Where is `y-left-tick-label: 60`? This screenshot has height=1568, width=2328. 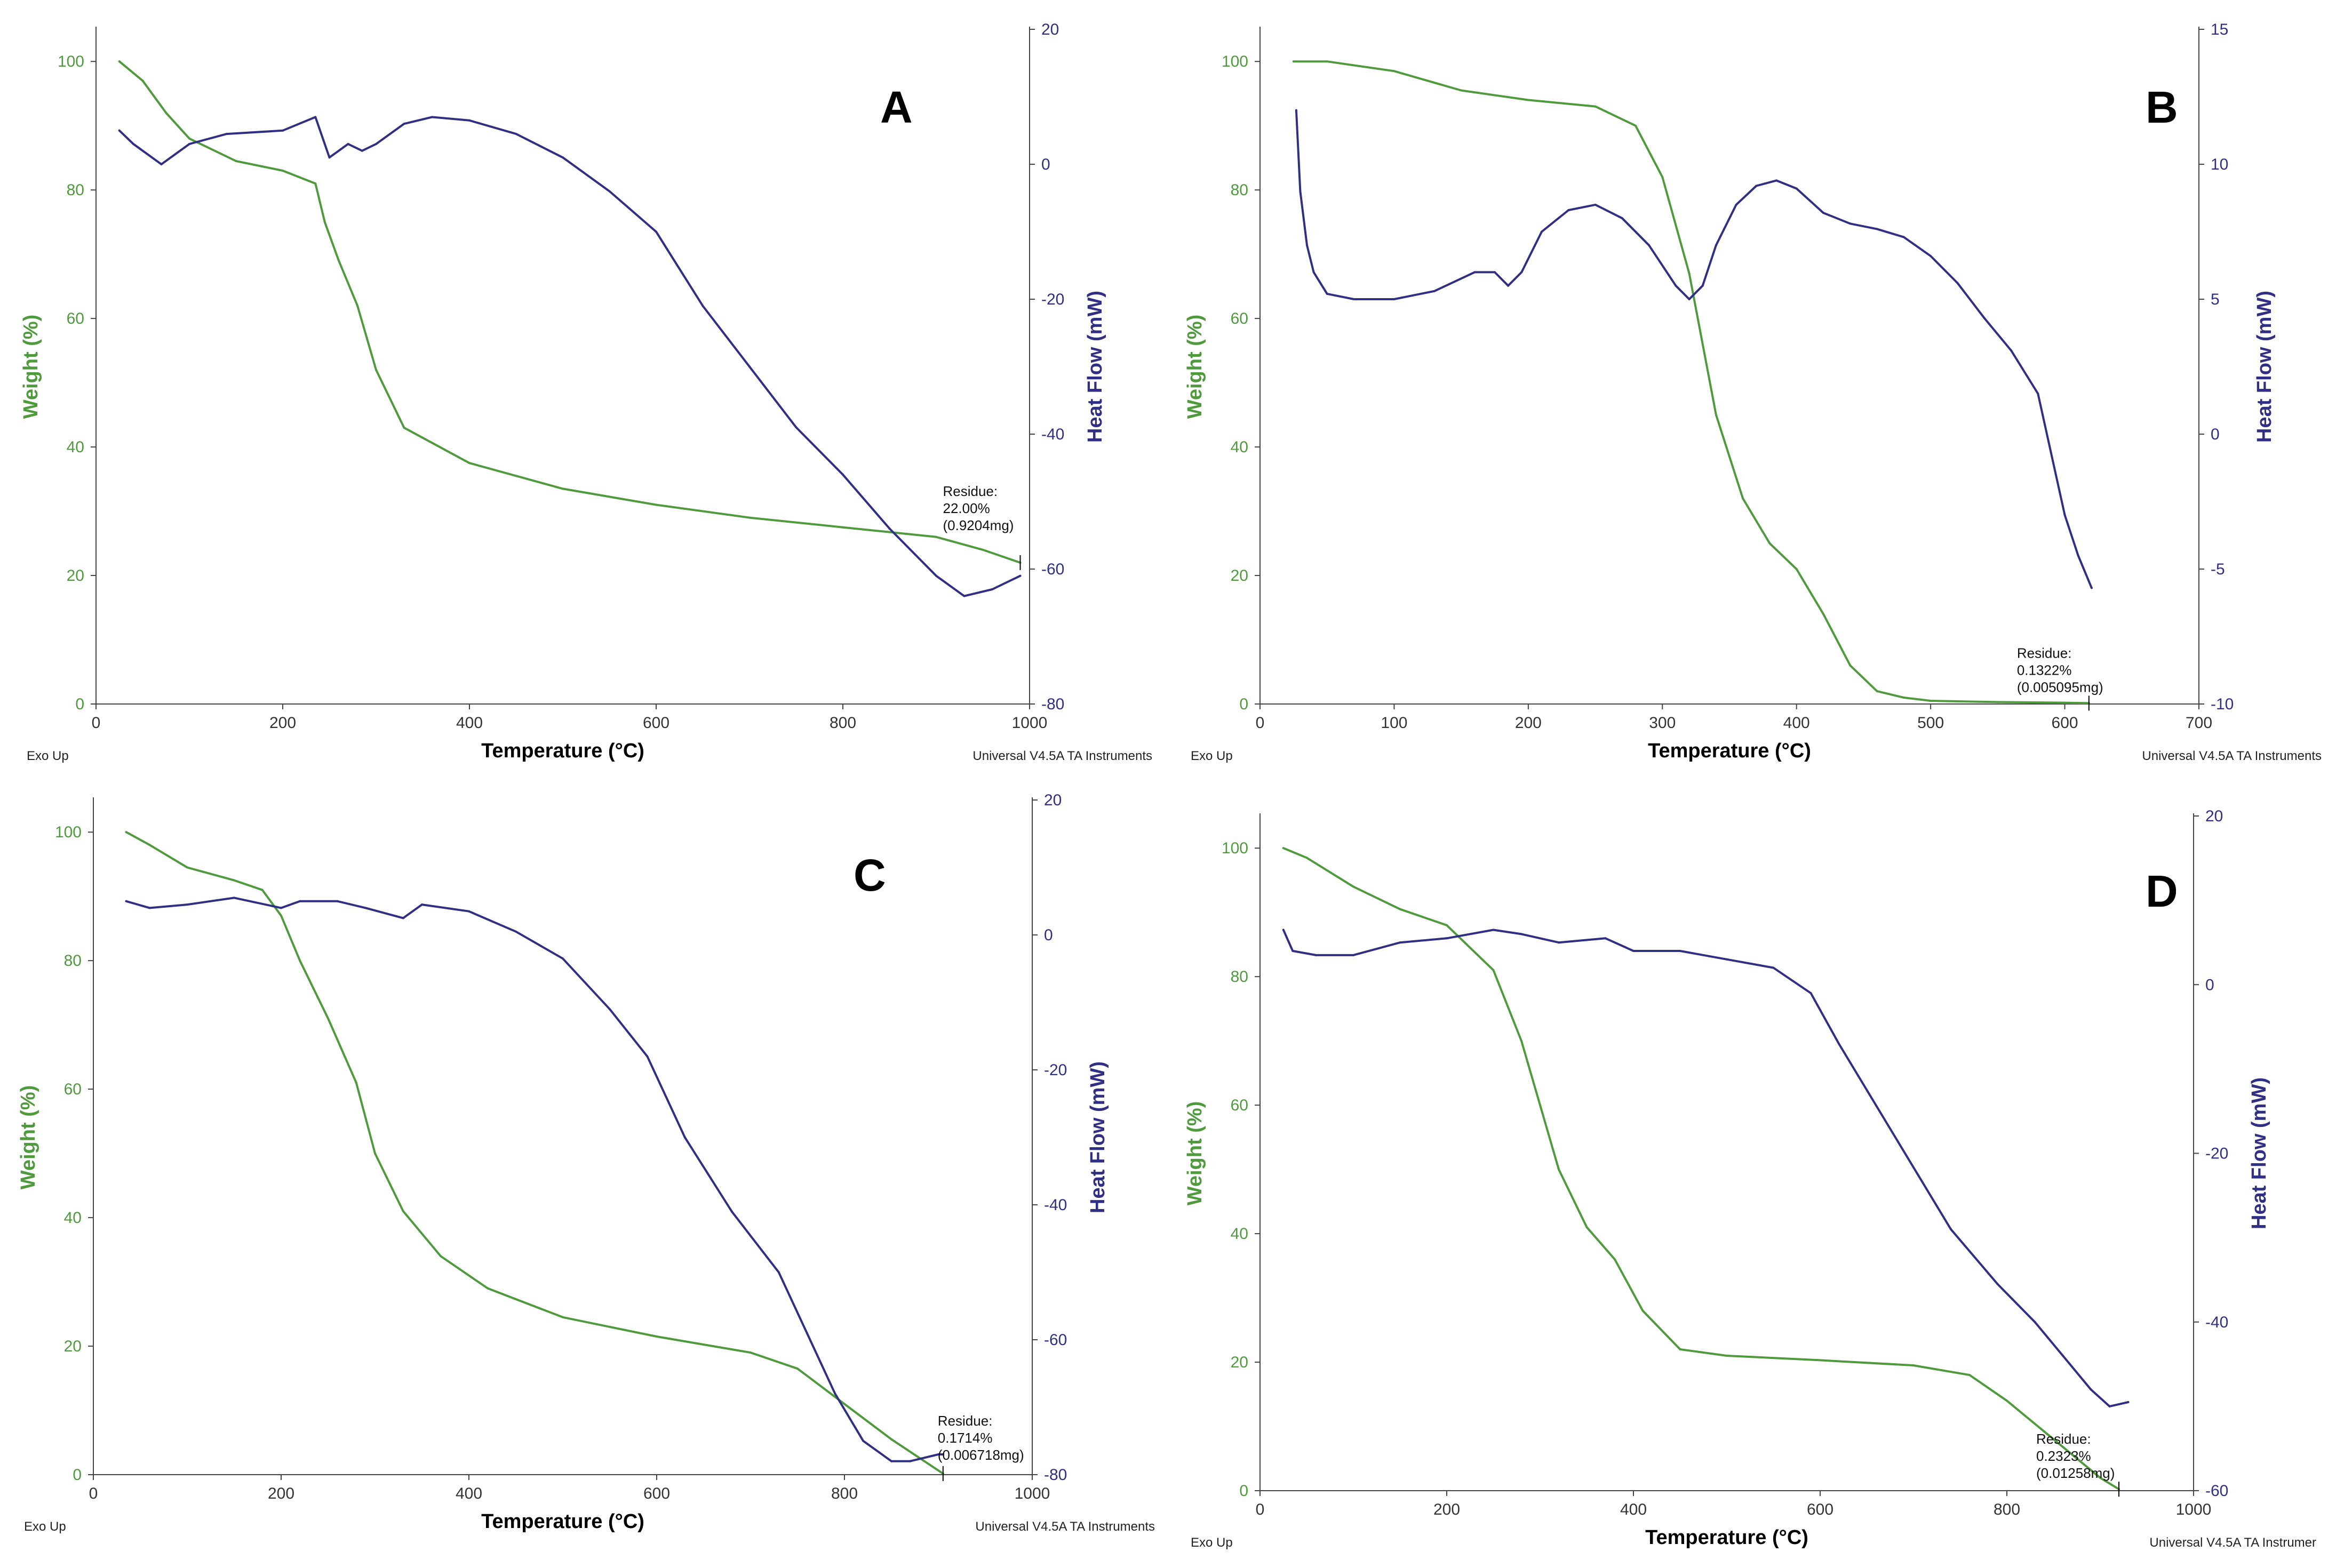
y-left-tick-label: 60 is located at coordinates (1240, 1105).